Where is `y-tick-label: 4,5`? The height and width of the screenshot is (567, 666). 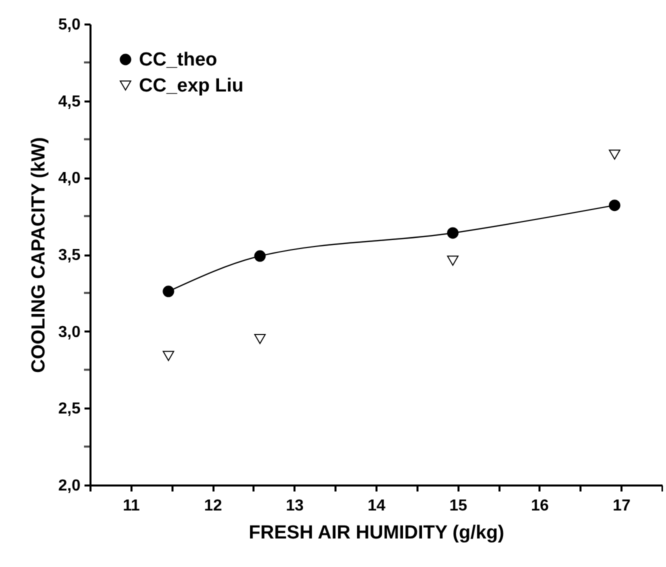 y-tick-label: 4,5 is located at coordinates (69, 101).